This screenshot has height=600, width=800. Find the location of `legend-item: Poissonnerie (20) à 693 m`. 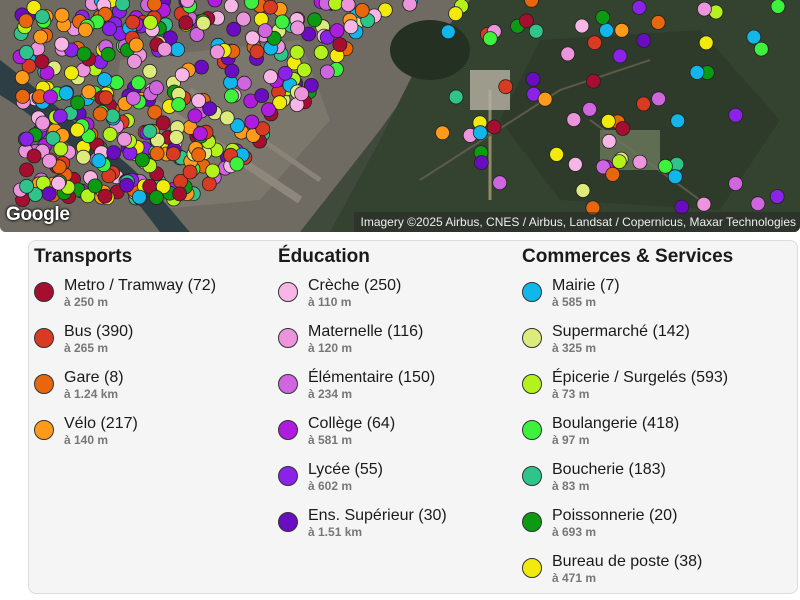

legend-item: Poissonnerie (20) à 693 m is located at coordinates (627, 530).